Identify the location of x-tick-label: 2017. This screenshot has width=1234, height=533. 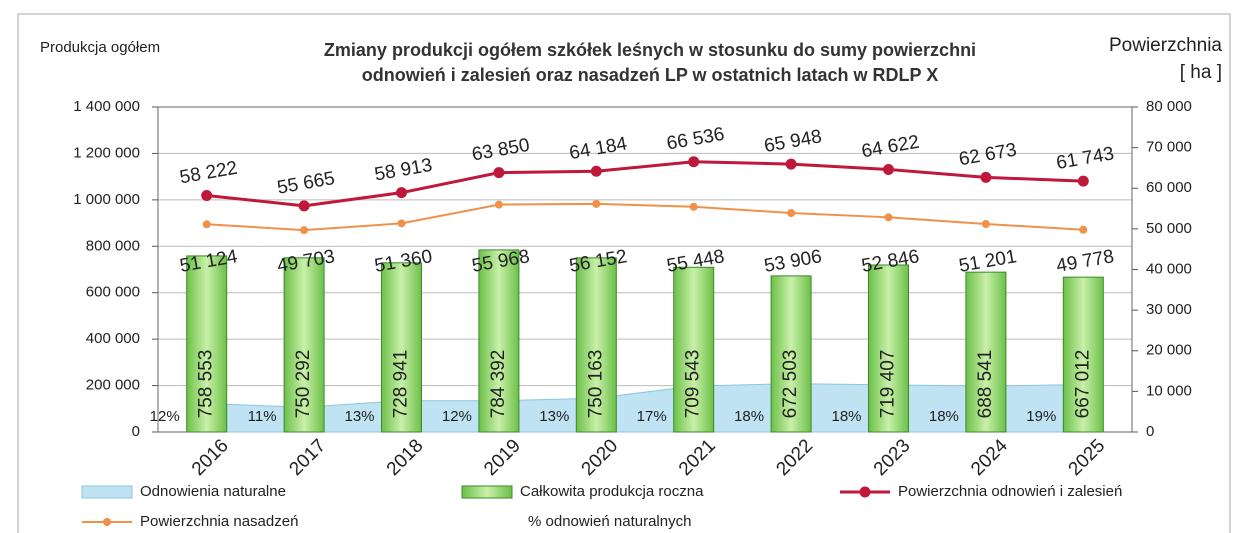
(307, 457).